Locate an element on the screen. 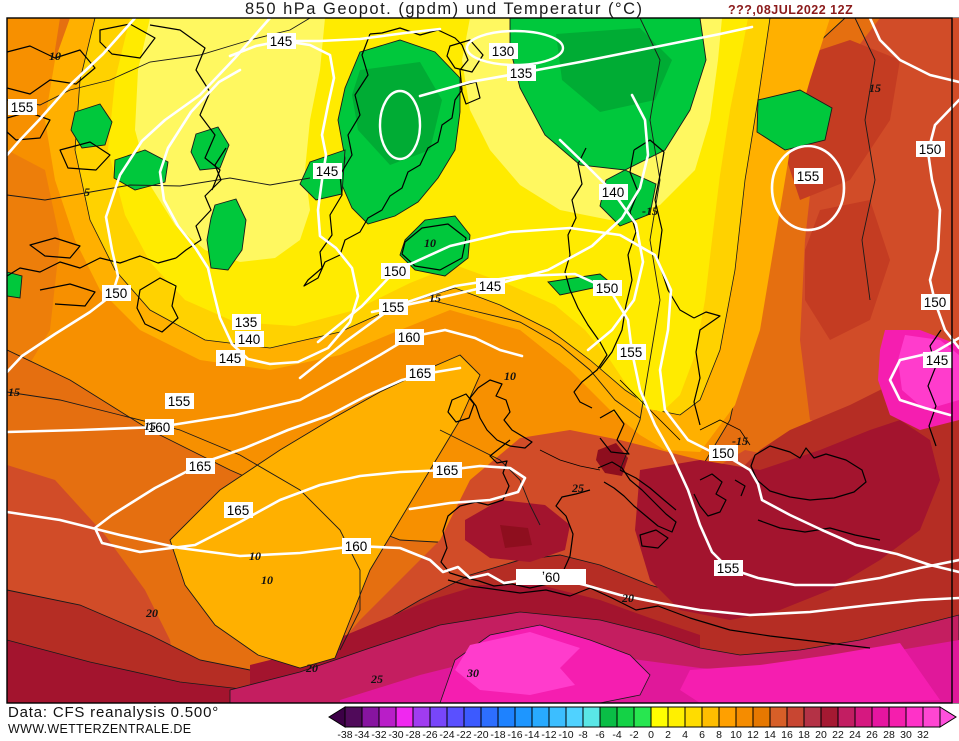 This screenshot has width=959, height=741. svg-text: -8 is located at coordinates (582, 735).